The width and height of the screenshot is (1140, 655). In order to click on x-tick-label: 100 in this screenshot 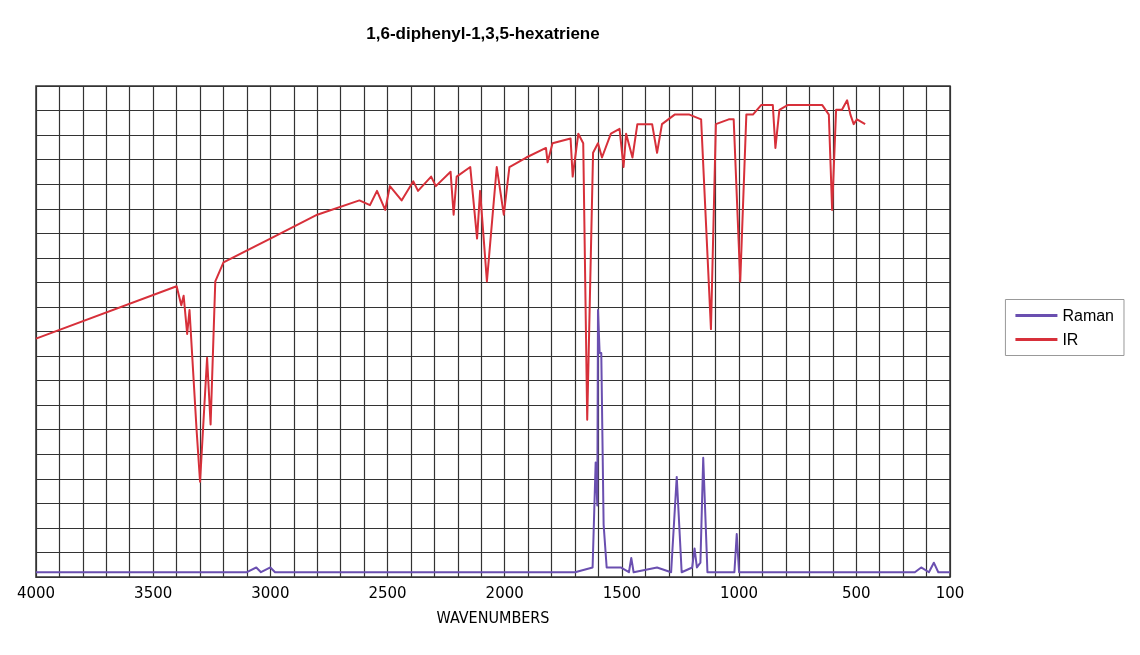, I will do `click(950, 592)`.